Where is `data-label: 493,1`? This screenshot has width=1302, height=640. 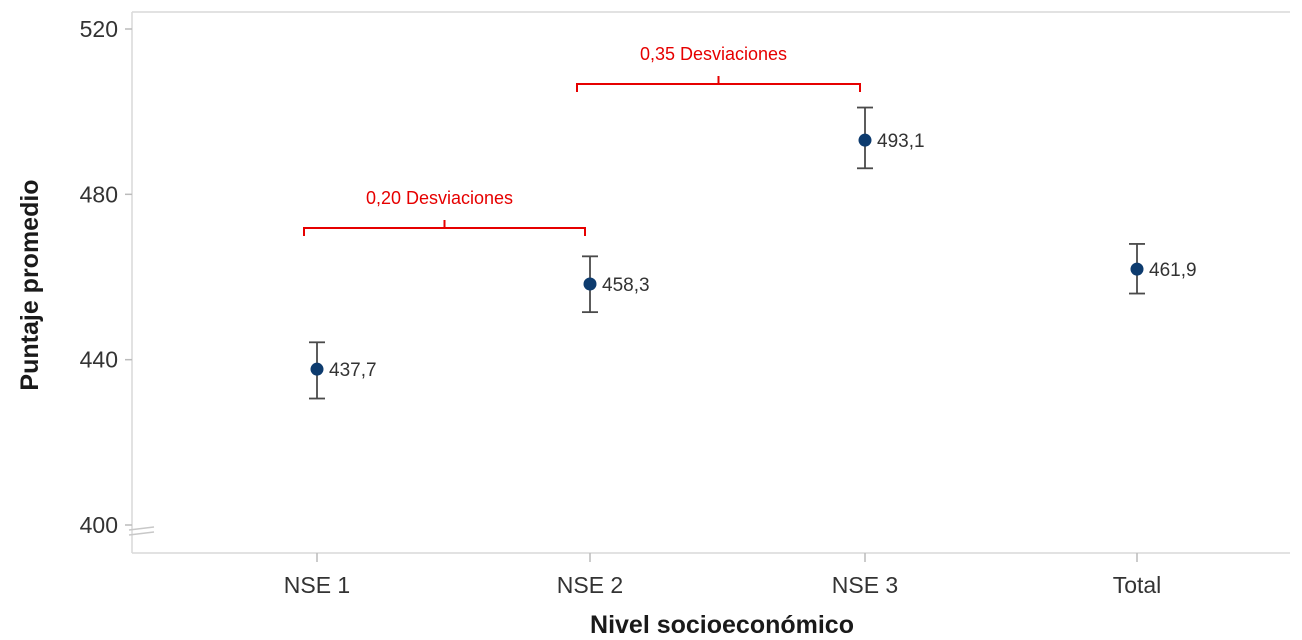
data-label: 493,1 is located at coordinates (901, 141).